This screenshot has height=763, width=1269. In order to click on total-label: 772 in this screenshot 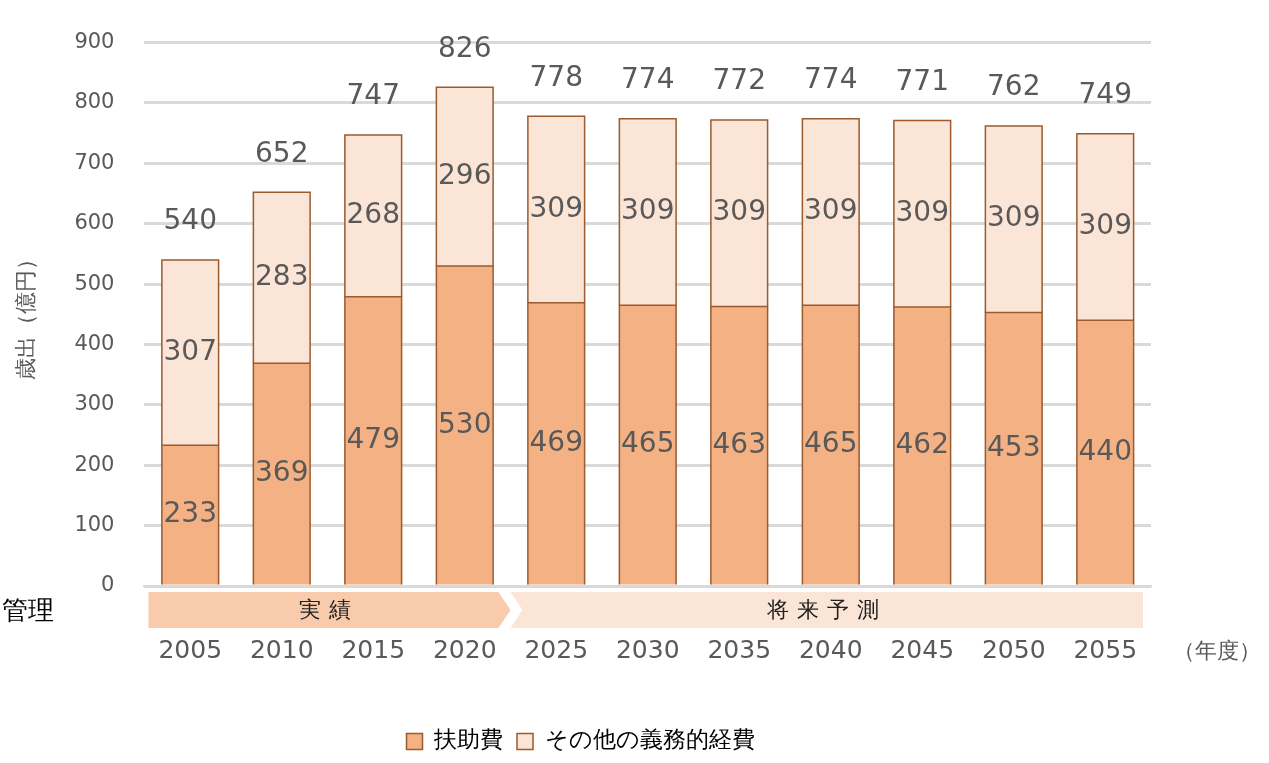, I will do `click(739, 80)`.